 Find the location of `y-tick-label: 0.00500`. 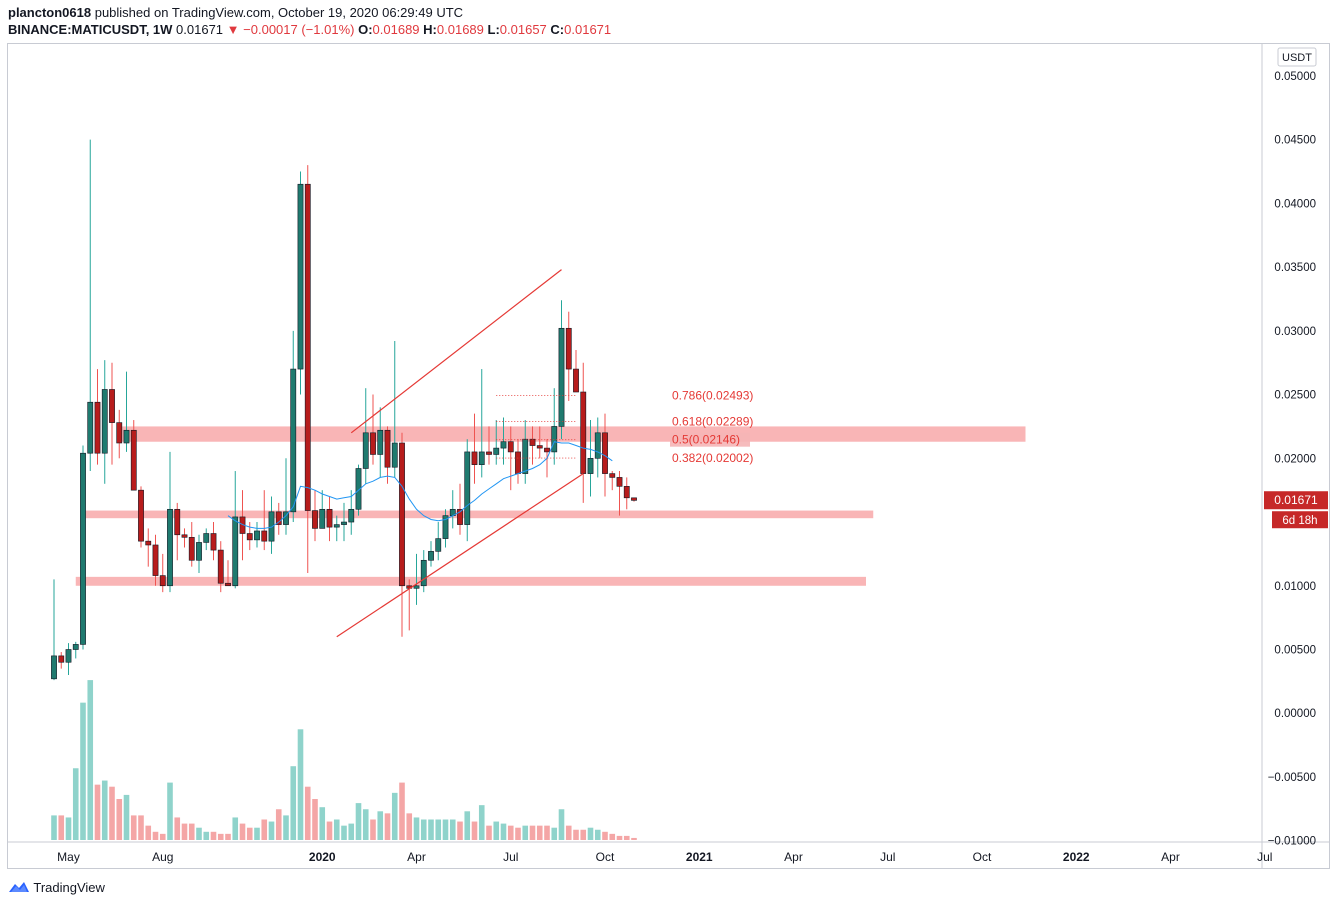

y-tick-label: 0.00500 is located at coordinates (1295, 651).